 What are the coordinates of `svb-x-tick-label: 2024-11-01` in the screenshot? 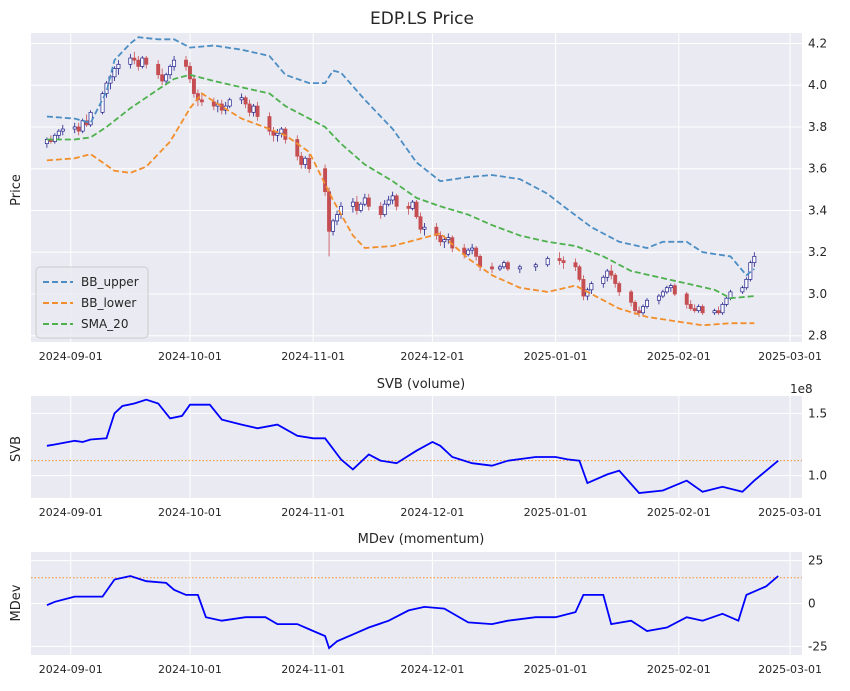 It's located at (313, 512).